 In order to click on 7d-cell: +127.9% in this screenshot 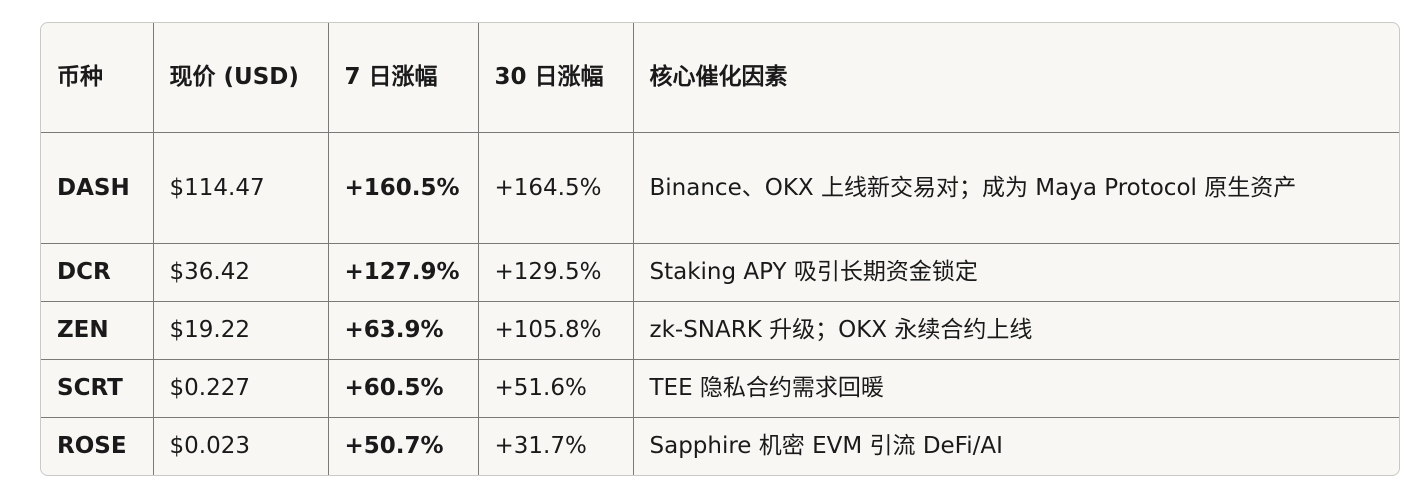, I will do `click(403, 272)`.